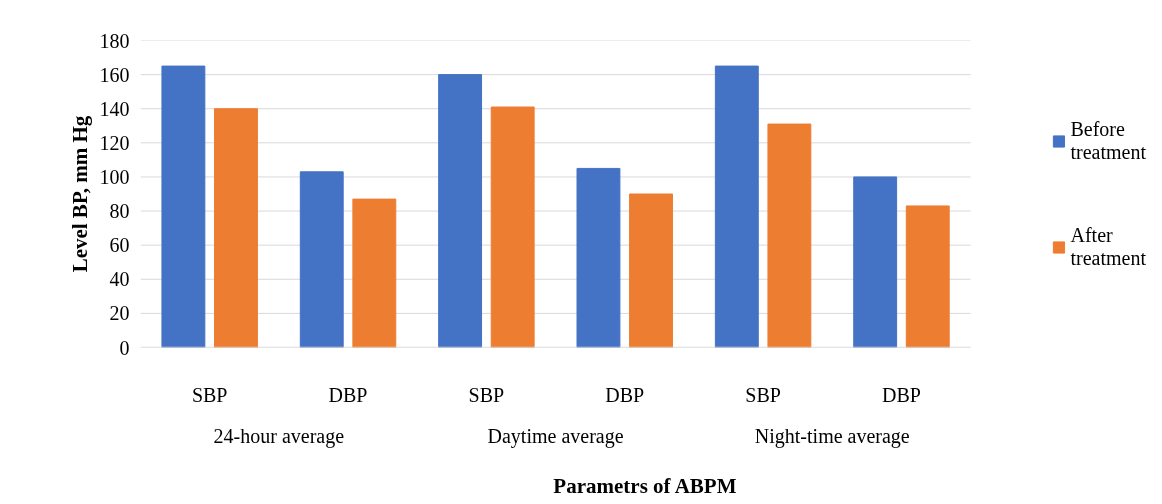  Describe the element at coordinates (114, 74) in the screenshot. I see `y-tick-label: 160` at that location.